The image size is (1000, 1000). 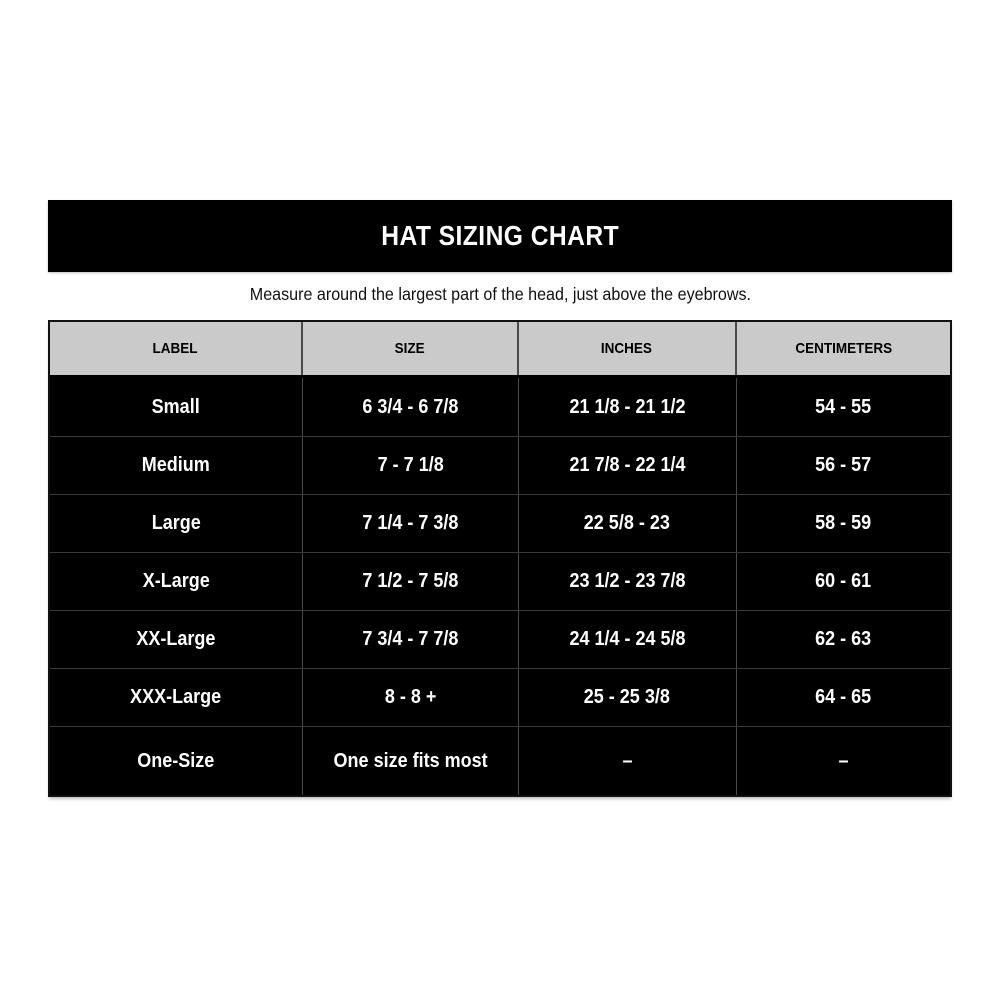 I want to click on column-header-size: SIZE, so click(x=411, y=348).